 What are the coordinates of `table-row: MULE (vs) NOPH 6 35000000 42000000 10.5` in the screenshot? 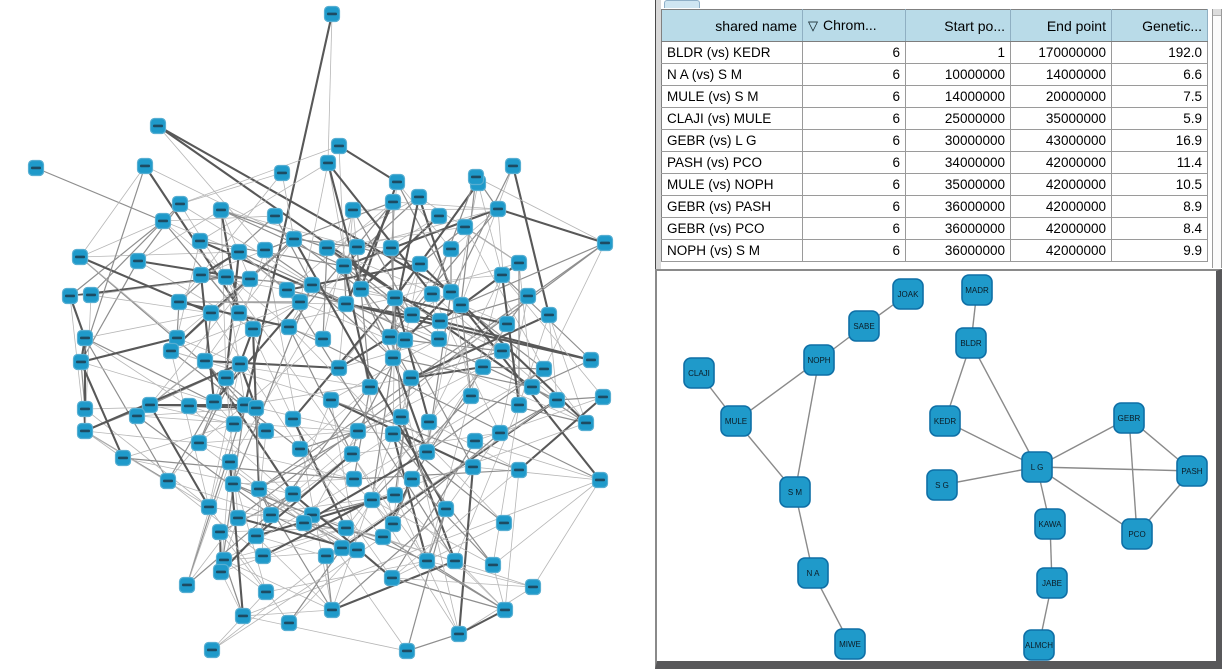 It's located at (934, 184).